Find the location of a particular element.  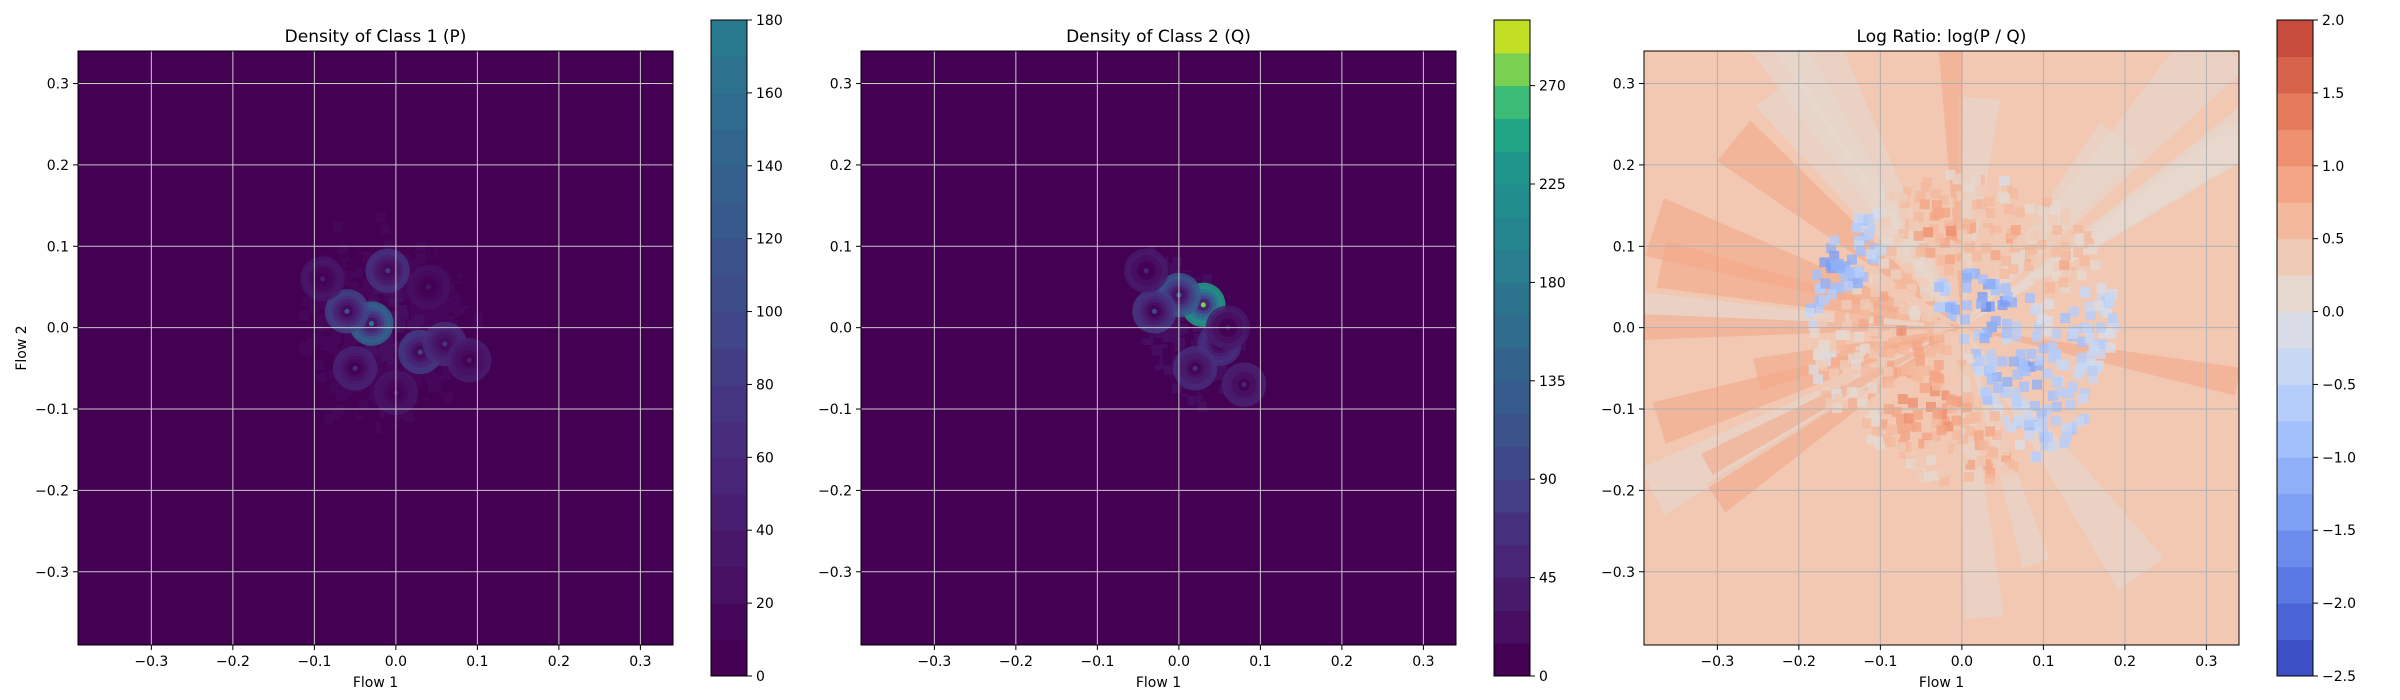

colorbar-tick-label: −0.5 is located at coordinates (2339, 385).